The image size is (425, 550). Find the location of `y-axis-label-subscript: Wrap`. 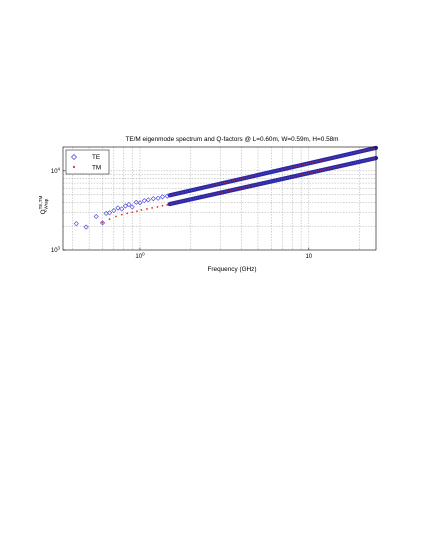

y-axis-label-subscript: Wrap is located at coordinates (46, 203).